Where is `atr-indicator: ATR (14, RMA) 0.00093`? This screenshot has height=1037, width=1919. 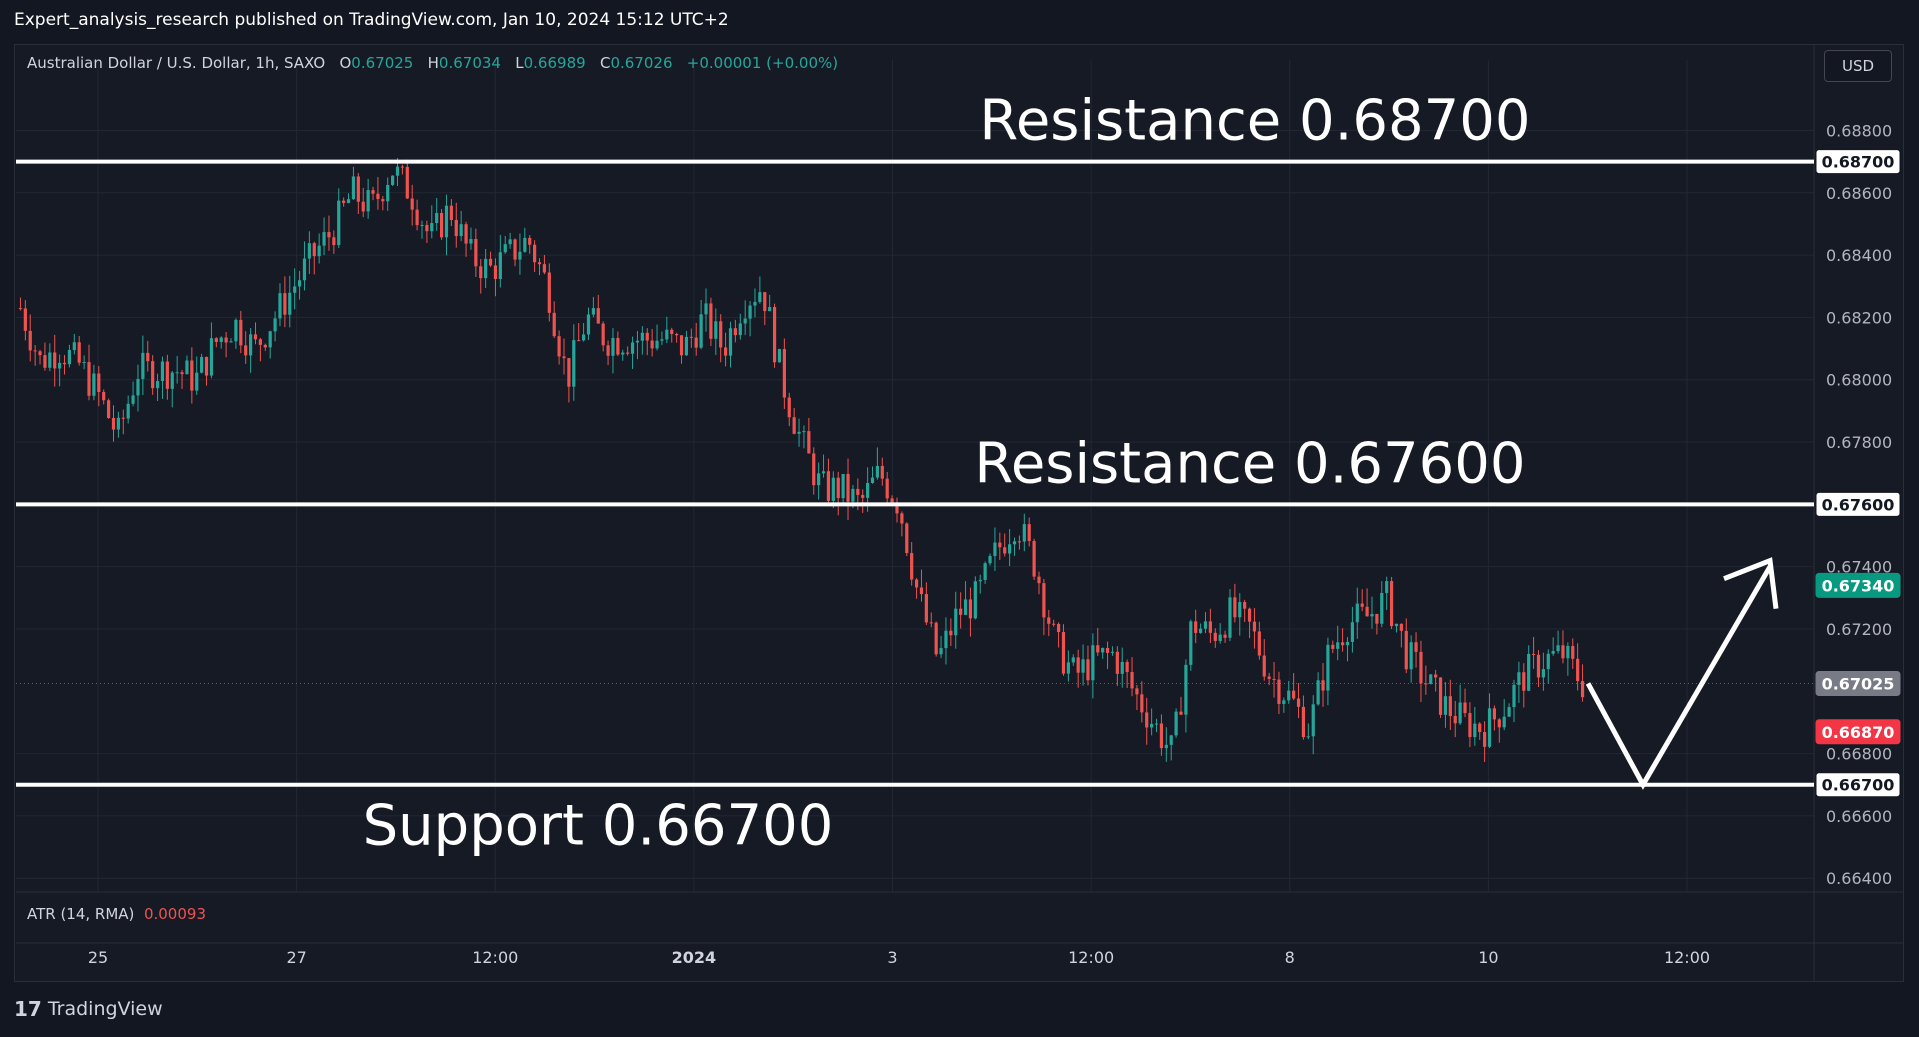
atr-indicator: ATR (14, RMA) 0.00093 is located at coordinates (116, 914).